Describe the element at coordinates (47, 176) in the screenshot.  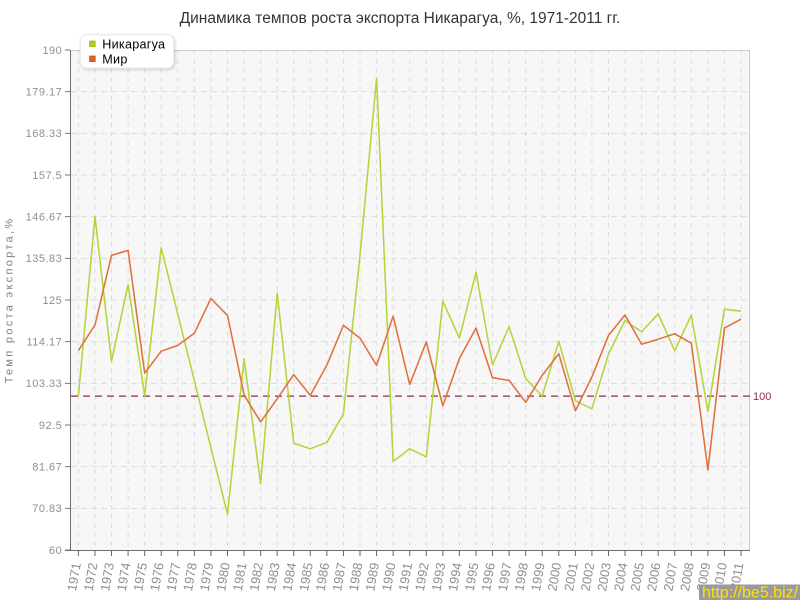
I see `svg-text: 157.5` at that location.